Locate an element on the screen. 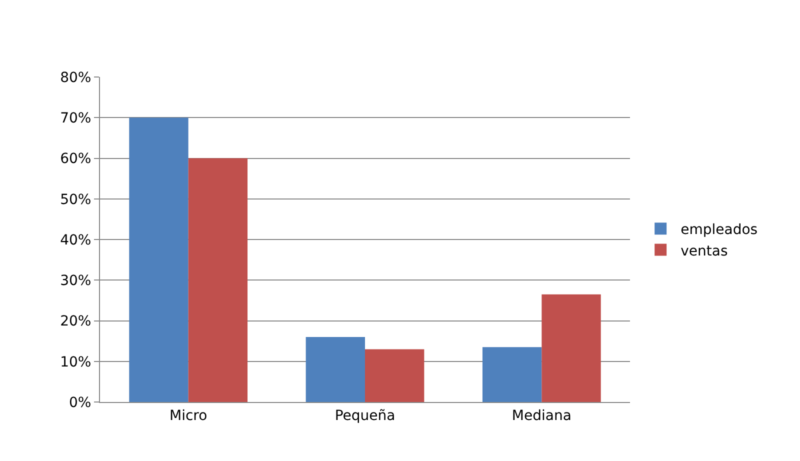 The width and height of the screenshot is (800, 461). y-tick-label: 10% is located at coordinates (76, 362).